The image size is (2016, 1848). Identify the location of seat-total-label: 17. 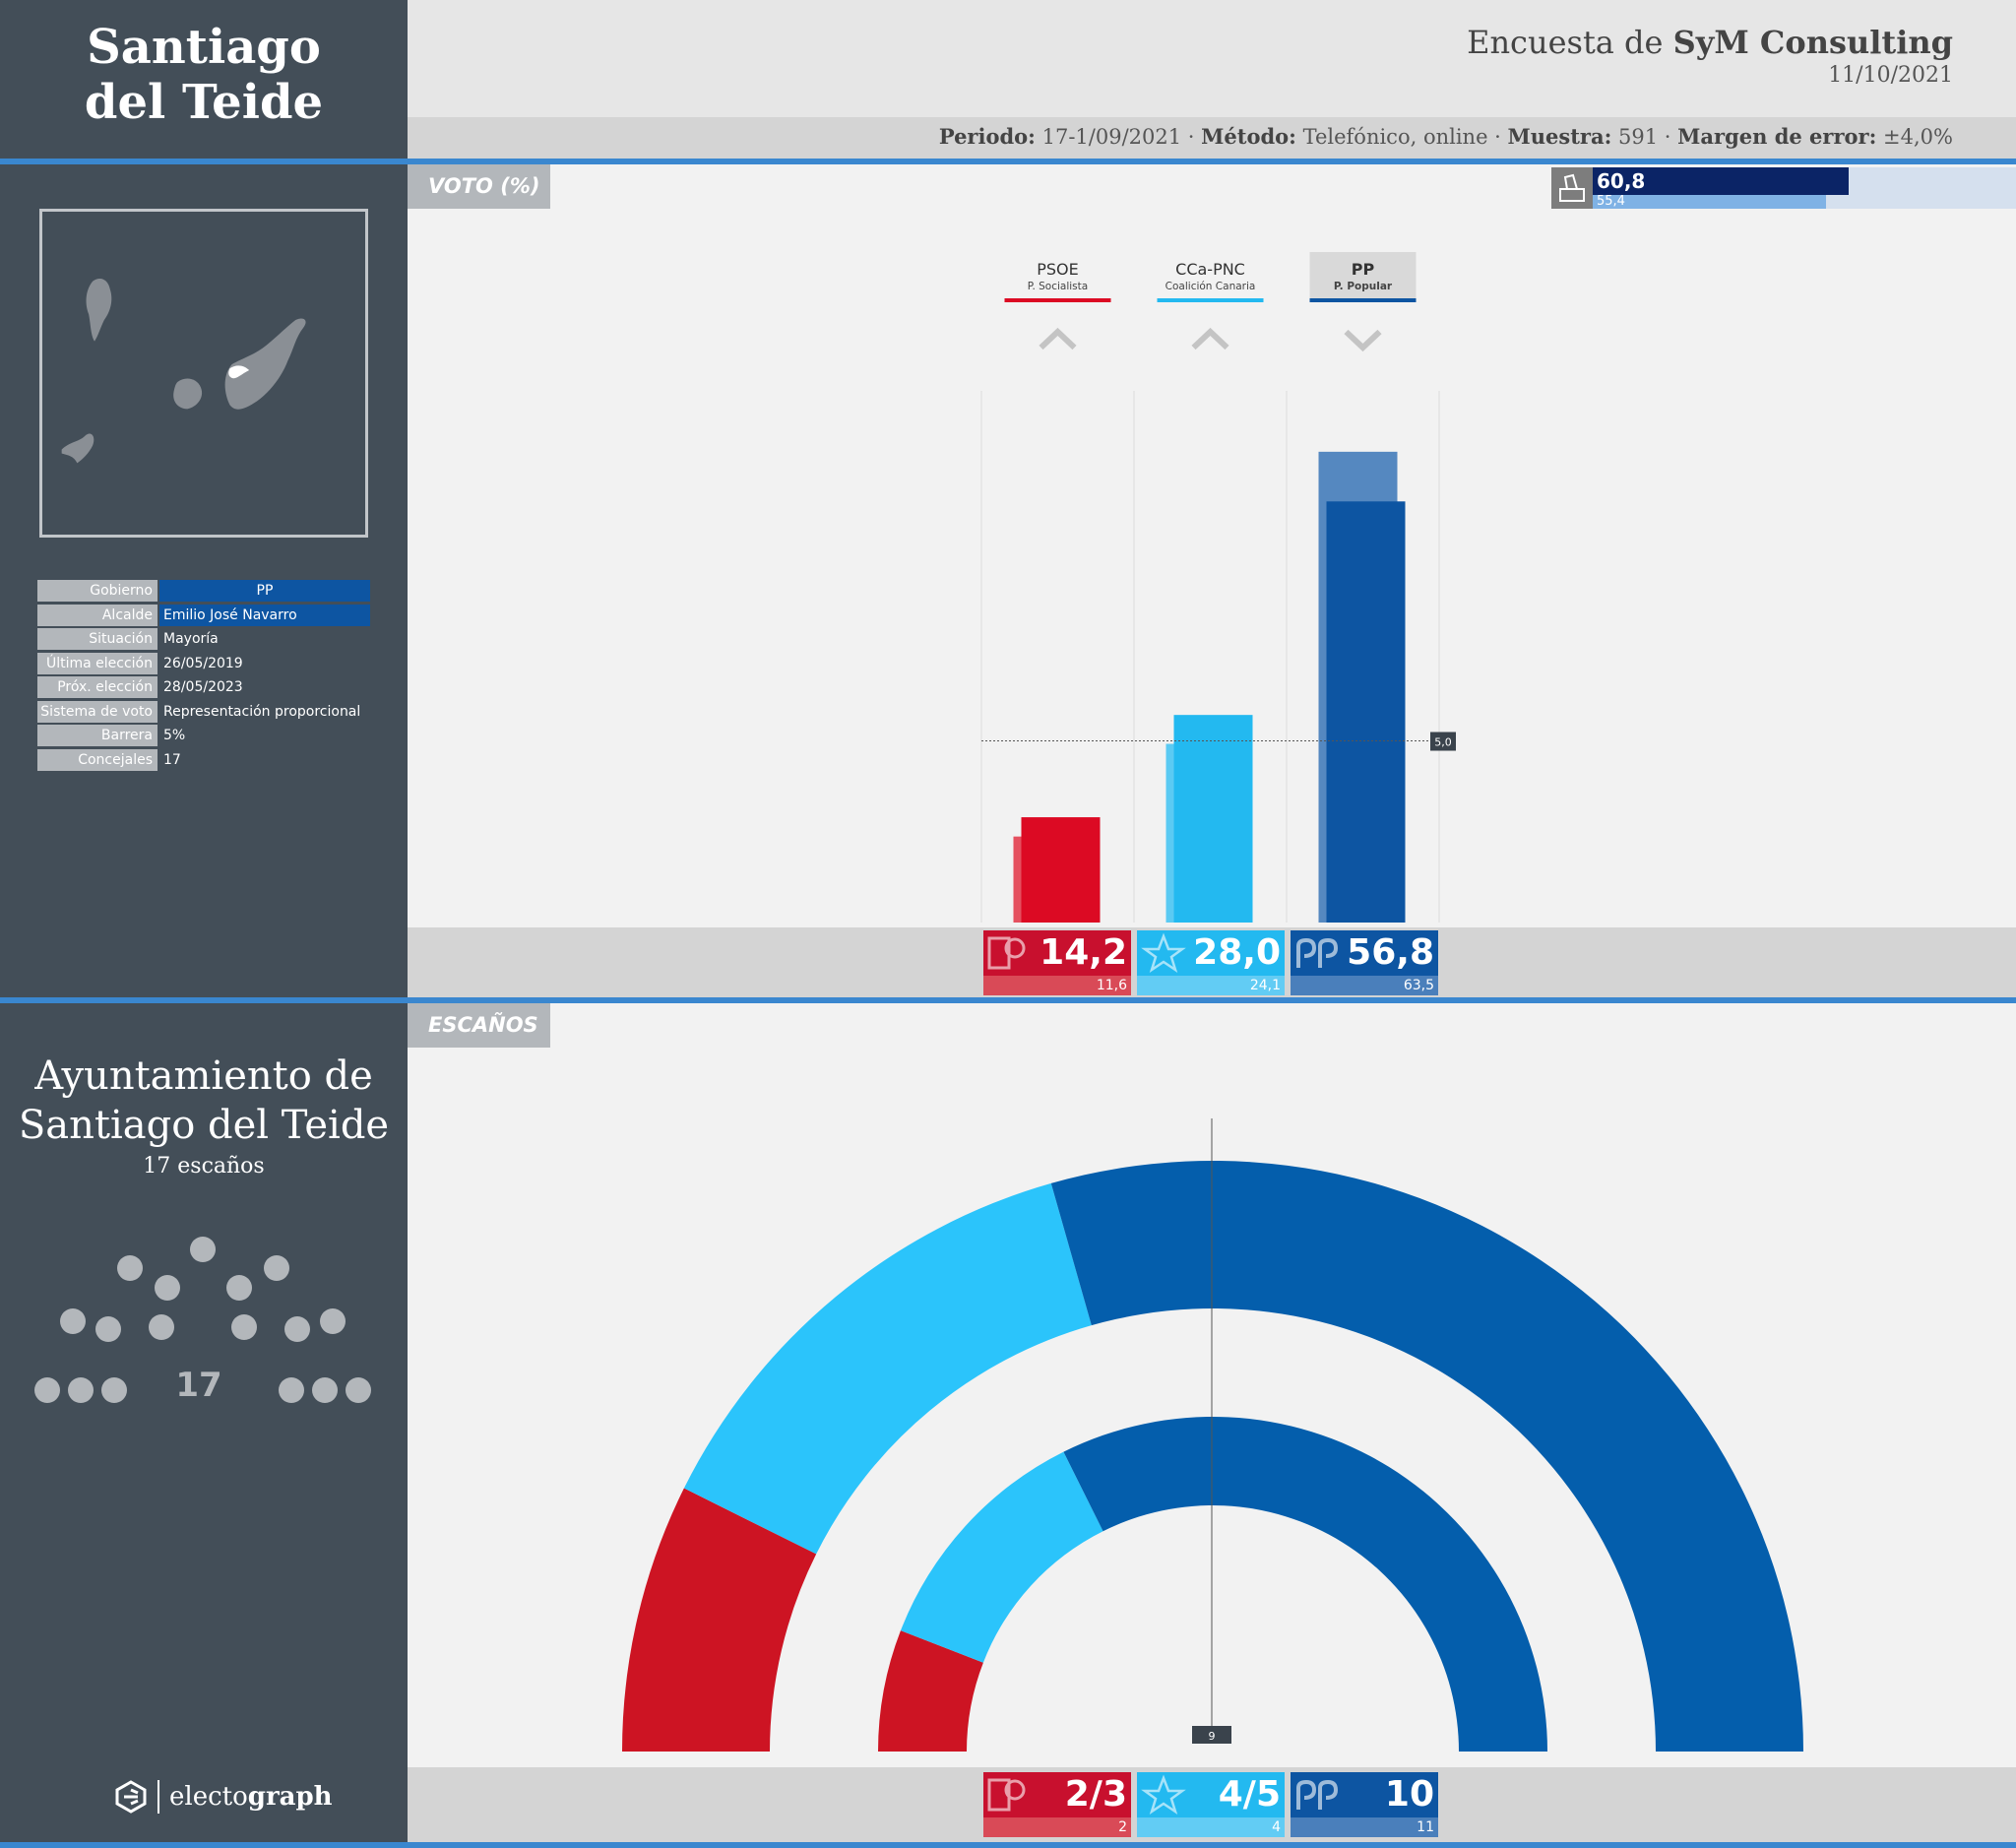
(198, 1385).